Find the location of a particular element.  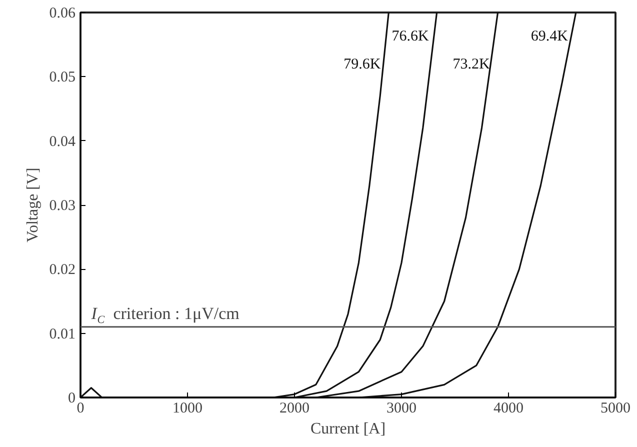

y-tick-label: 0 is located at coordinates (72, 398).